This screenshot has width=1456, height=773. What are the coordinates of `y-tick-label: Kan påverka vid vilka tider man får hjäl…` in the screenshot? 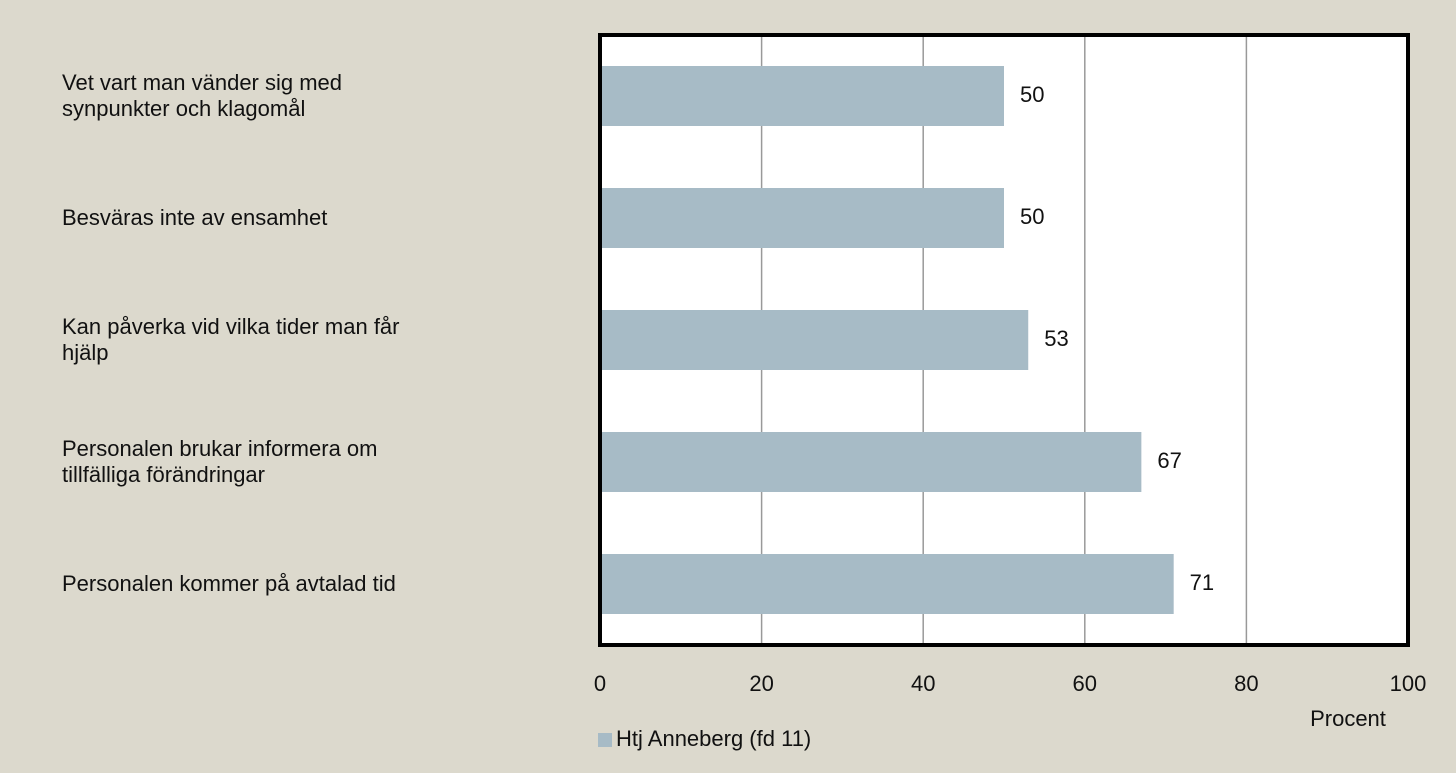 It's located at (231, 339).